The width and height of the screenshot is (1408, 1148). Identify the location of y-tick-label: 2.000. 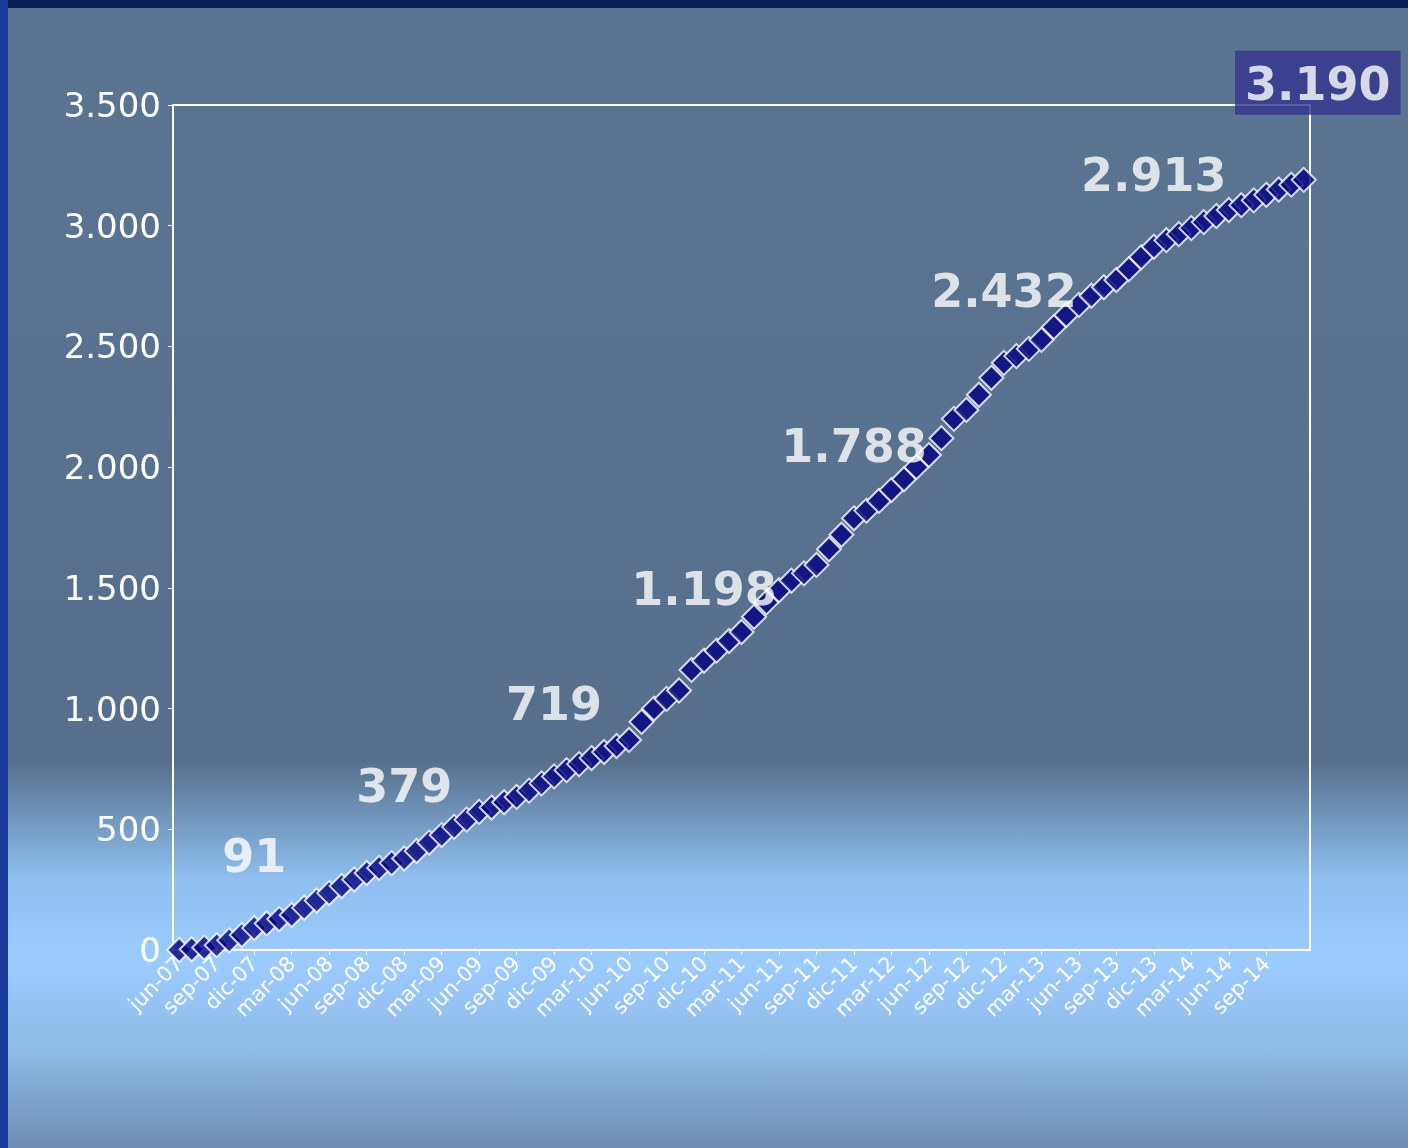
(112, 467).